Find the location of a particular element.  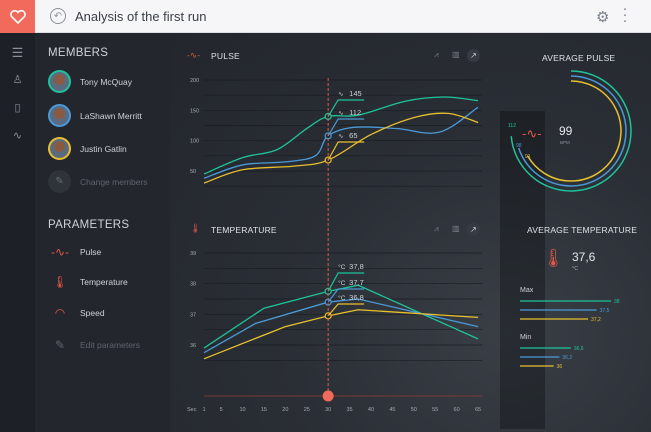

x-tick-label: 15 is located at coordinates (264, 410).